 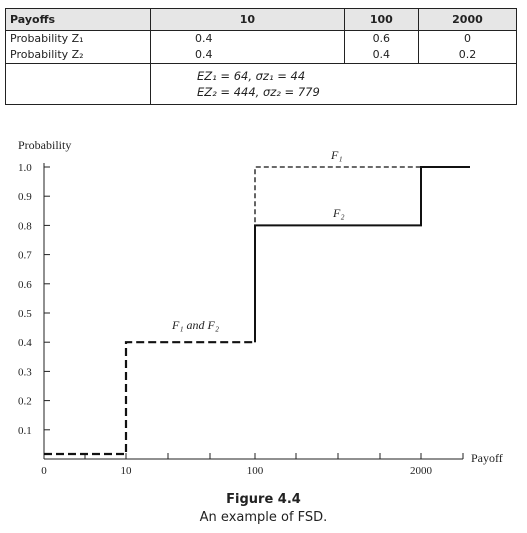 What do you see at coordinates (381, 47) in the screenshot?
I see `prob-cell-100: 0.6 0.4` at bounding box center [381, 47].